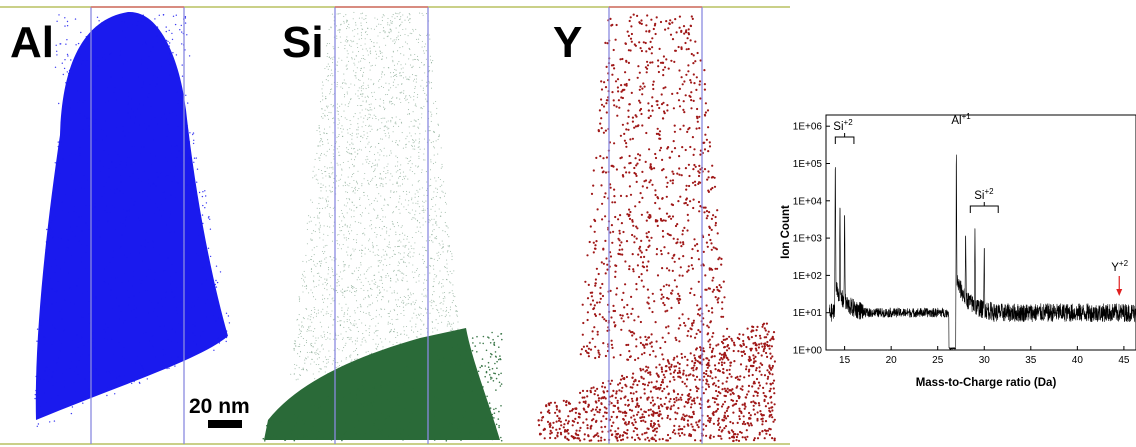  I want to click on scale-bar-label: 20 nm, so click(219, 406).